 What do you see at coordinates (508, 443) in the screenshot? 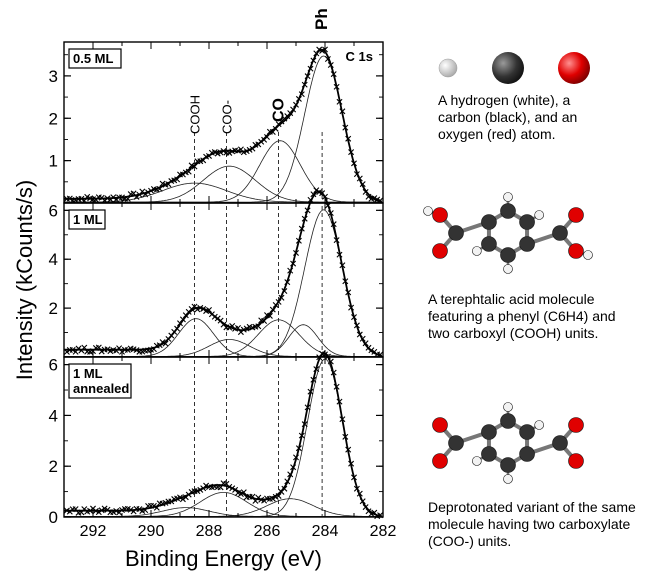
I see `deprotonated-molecule-icon` at bounding box center [508, 443].